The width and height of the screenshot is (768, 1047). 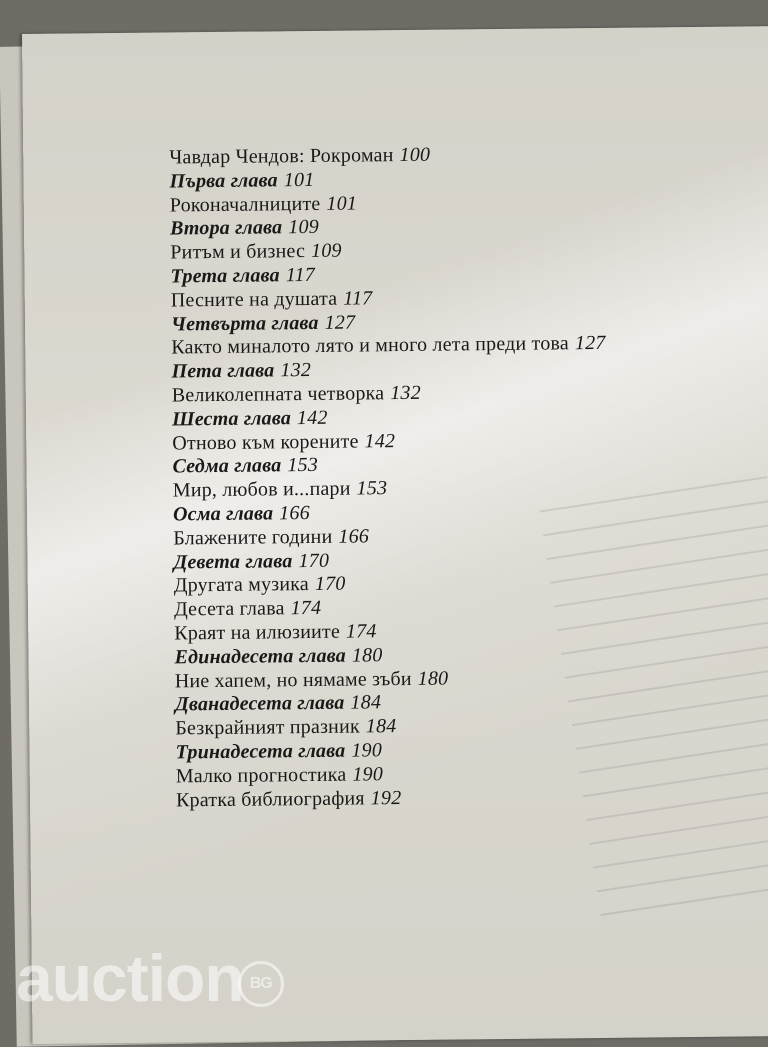 What do you see at coordinates (278, 394) in the screenshot?
I see `entry-title: Великолепната четворка` at bounding box center [278, 394].